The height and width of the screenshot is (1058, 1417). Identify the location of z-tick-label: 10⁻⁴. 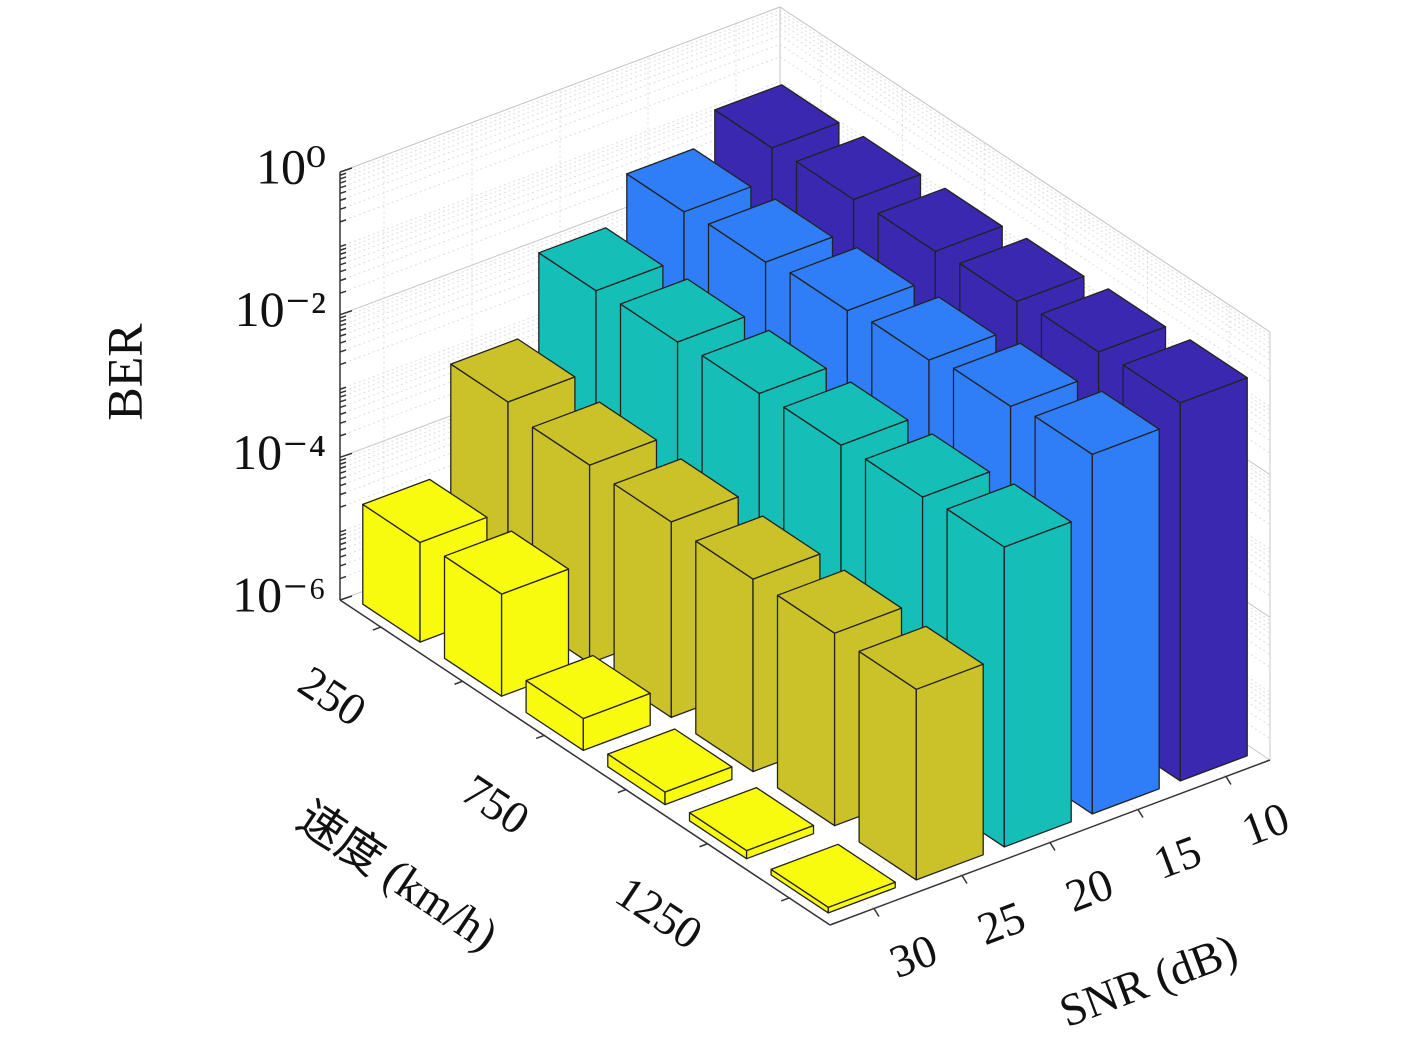
(279, 452).